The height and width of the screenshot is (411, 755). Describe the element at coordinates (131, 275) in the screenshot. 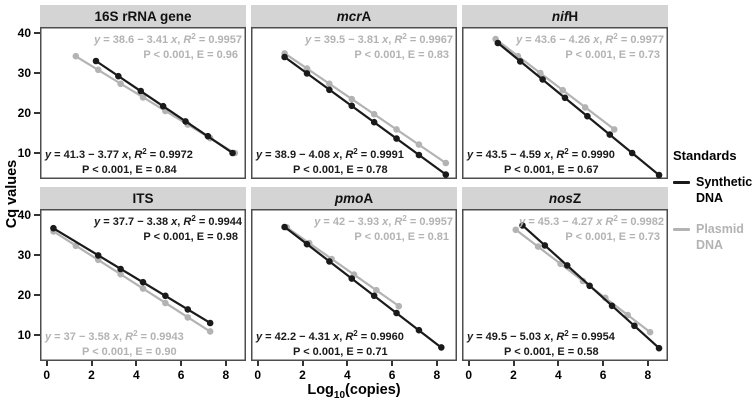

I see `regression-line-synthetic` at that location.